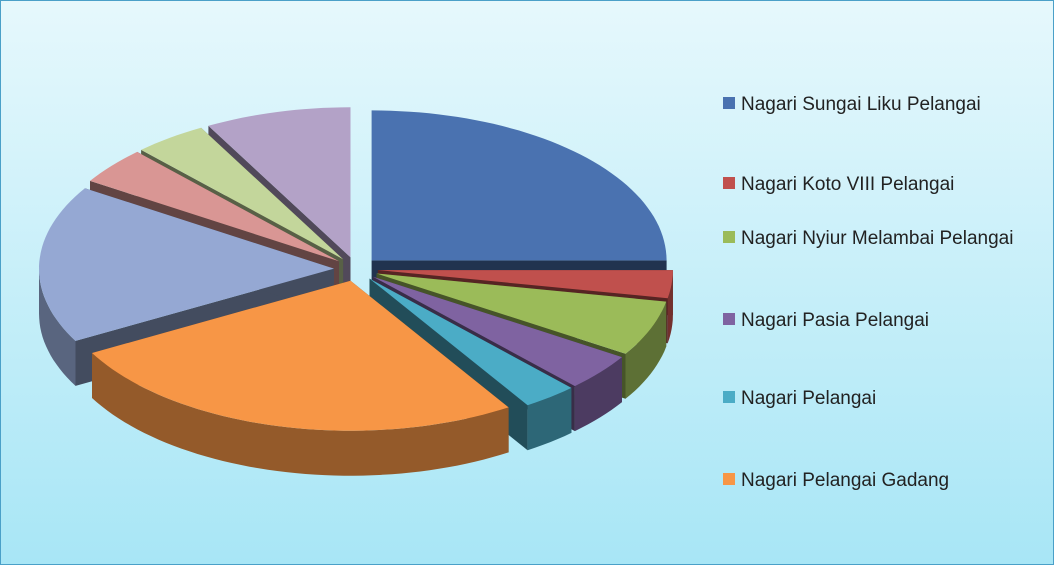 This screenshot has height=565, width=1054. I want to click on legend-item: Nagari Pelangai, so click(883, 399).